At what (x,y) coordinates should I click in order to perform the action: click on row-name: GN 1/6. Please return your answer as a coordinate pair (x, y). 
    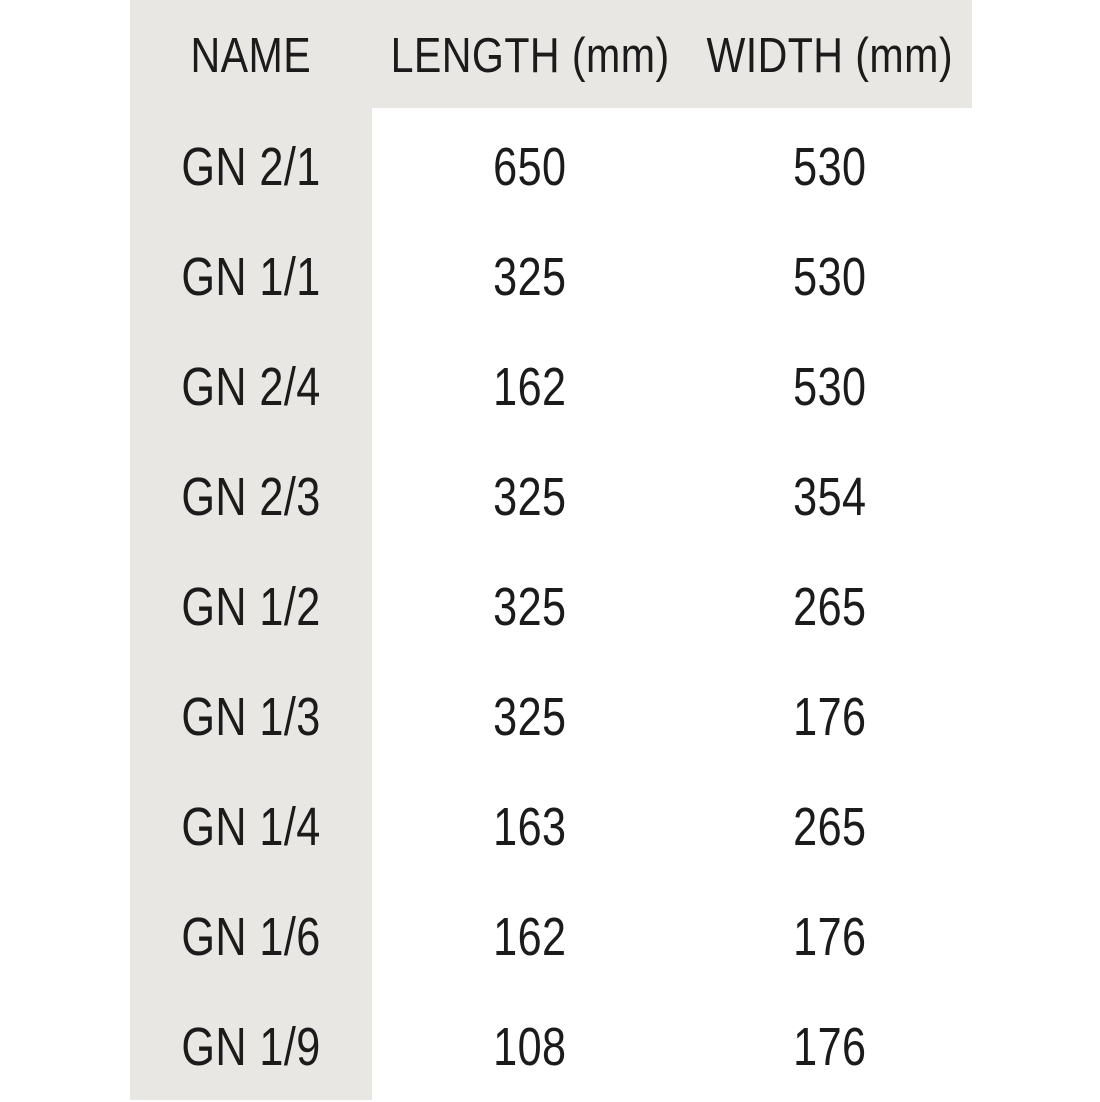
    Looking at the image, I should click on (251, 937).